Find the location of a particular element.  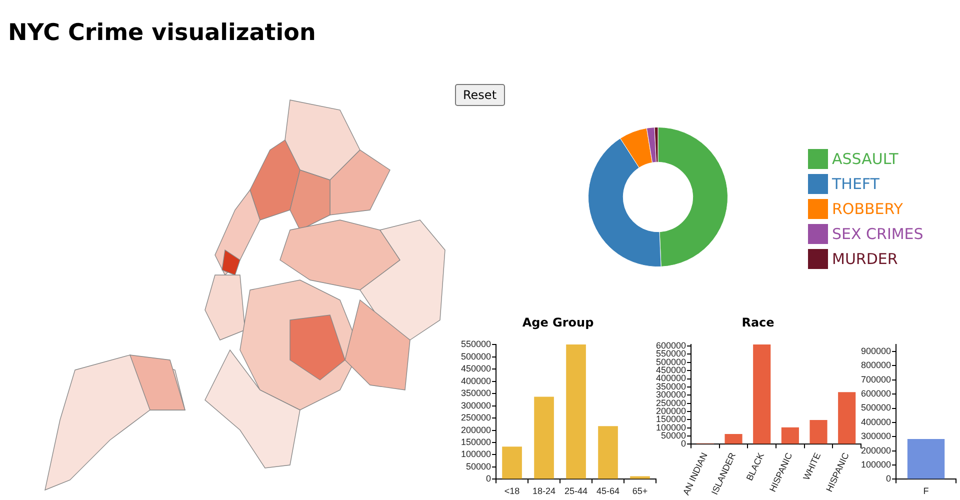

x-tick-label: <18 is located at coordinates (512, 491).